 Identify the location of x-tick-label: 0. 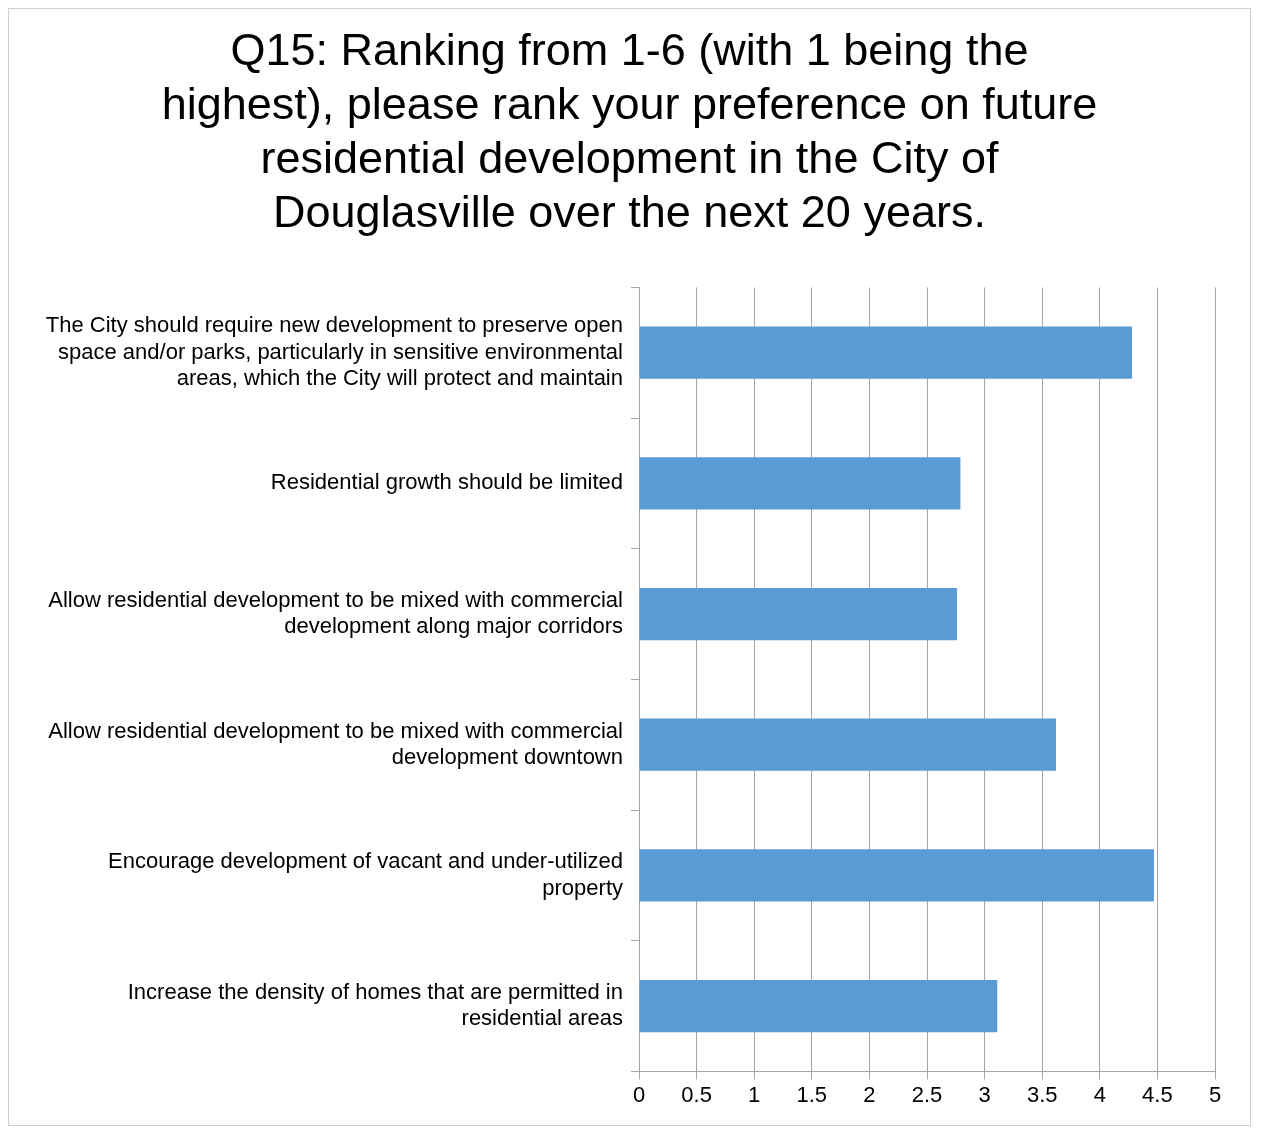
(639, 1094).